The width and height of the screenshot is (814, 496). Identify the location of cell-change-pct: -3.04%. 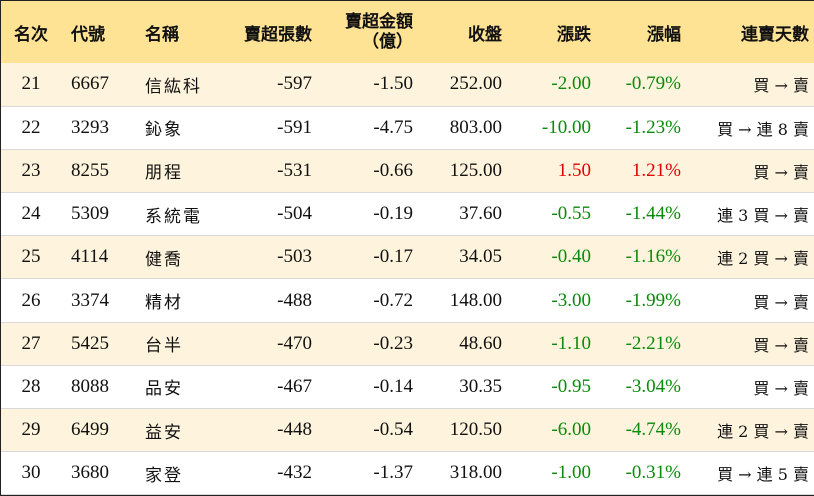
(636, 387).